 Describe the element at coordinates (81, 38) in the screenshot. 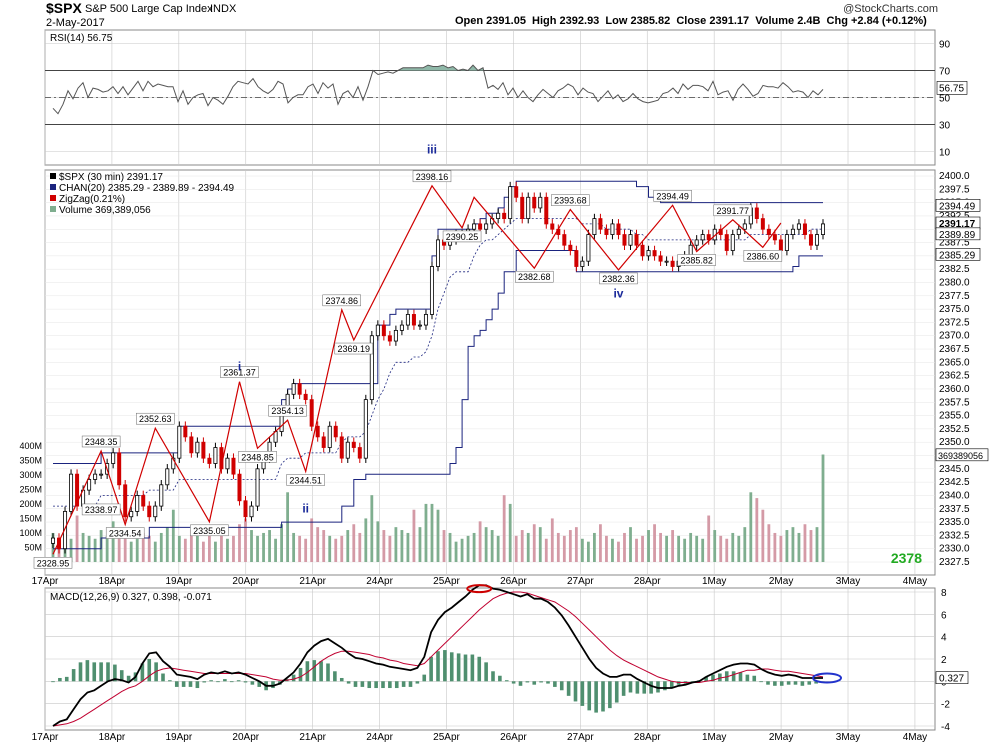

I see `rsi-title: RSI(14) 56.75` at that location.